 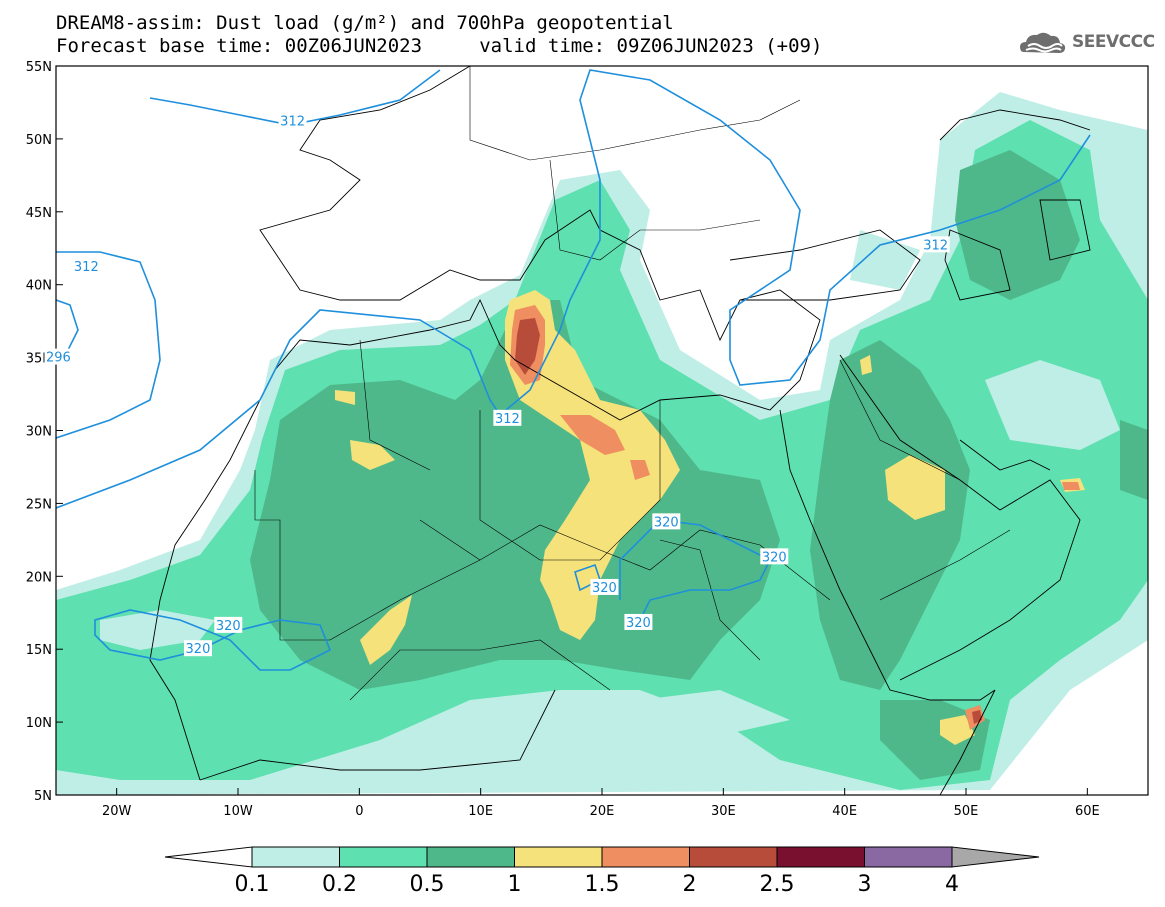 I want to click on lon-tick-label: 60E, so click(x=1087, y=811).